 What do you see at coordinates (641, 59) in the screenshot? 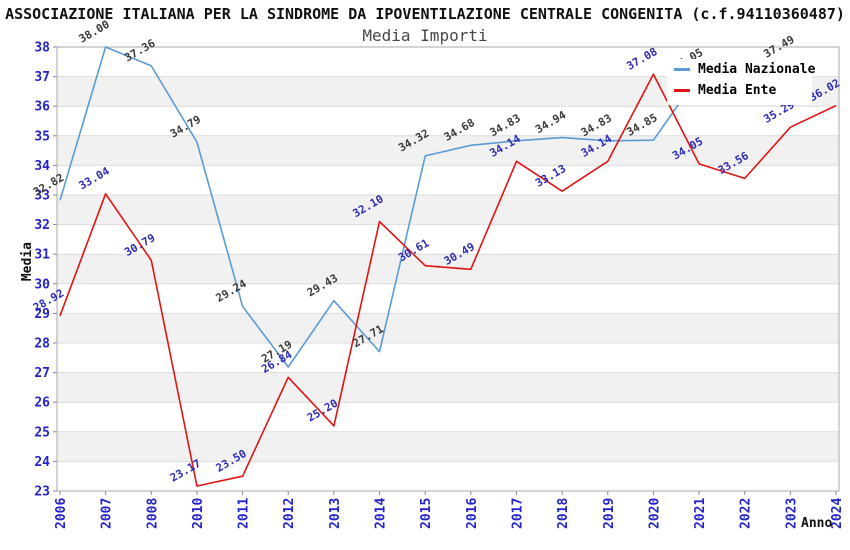
I see `data-label: 37.08` at bounding box center [641, 59].